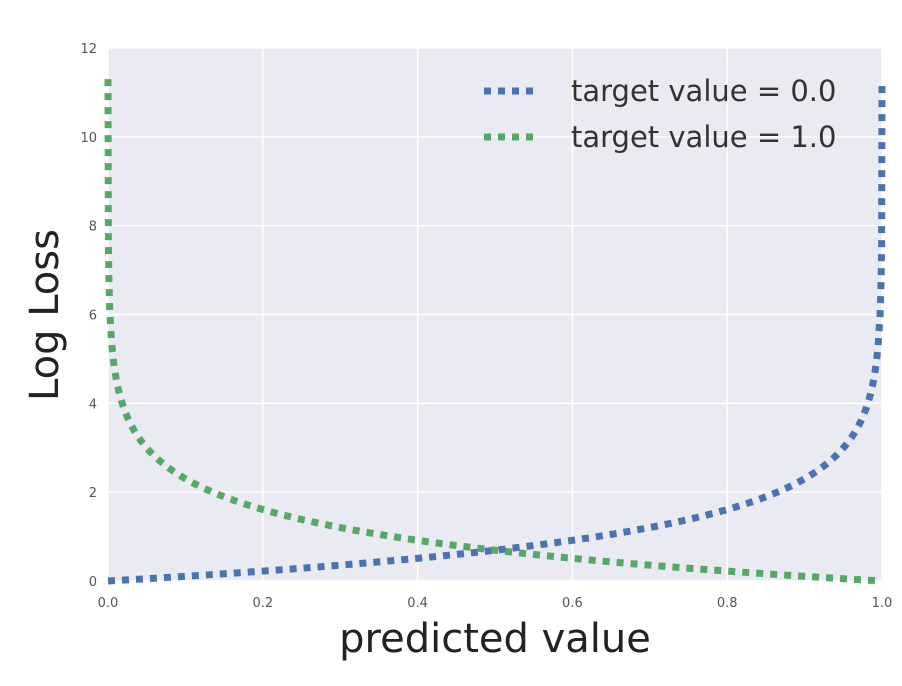  Describe the element at coordinates (262, 603) in the screenshot. I see `x-tick-label: 0.2` at that location.